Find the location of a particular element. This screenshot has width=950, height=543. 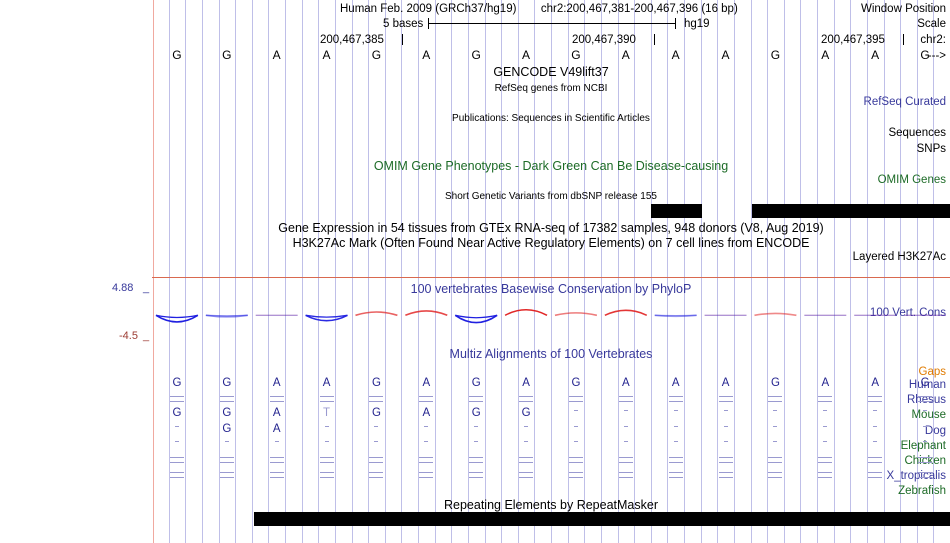

repeatmasker-element-bar is located at coordinates (602, 519).